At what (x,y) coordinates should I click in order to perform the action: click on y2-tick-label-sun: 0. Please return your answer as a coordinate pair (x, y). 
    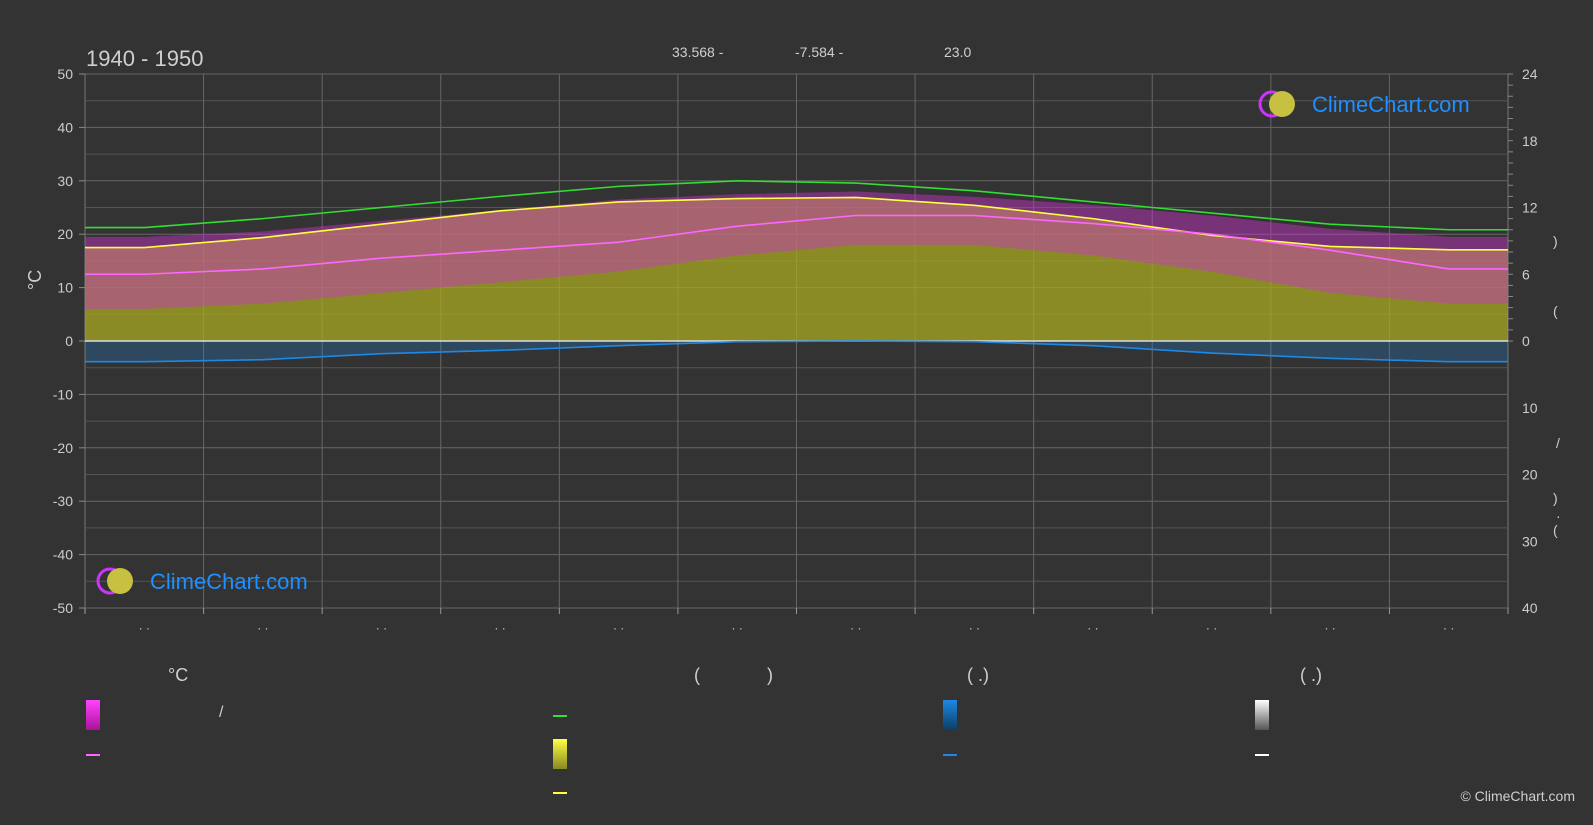
    Looking at the image, I should click on (1526, 341).